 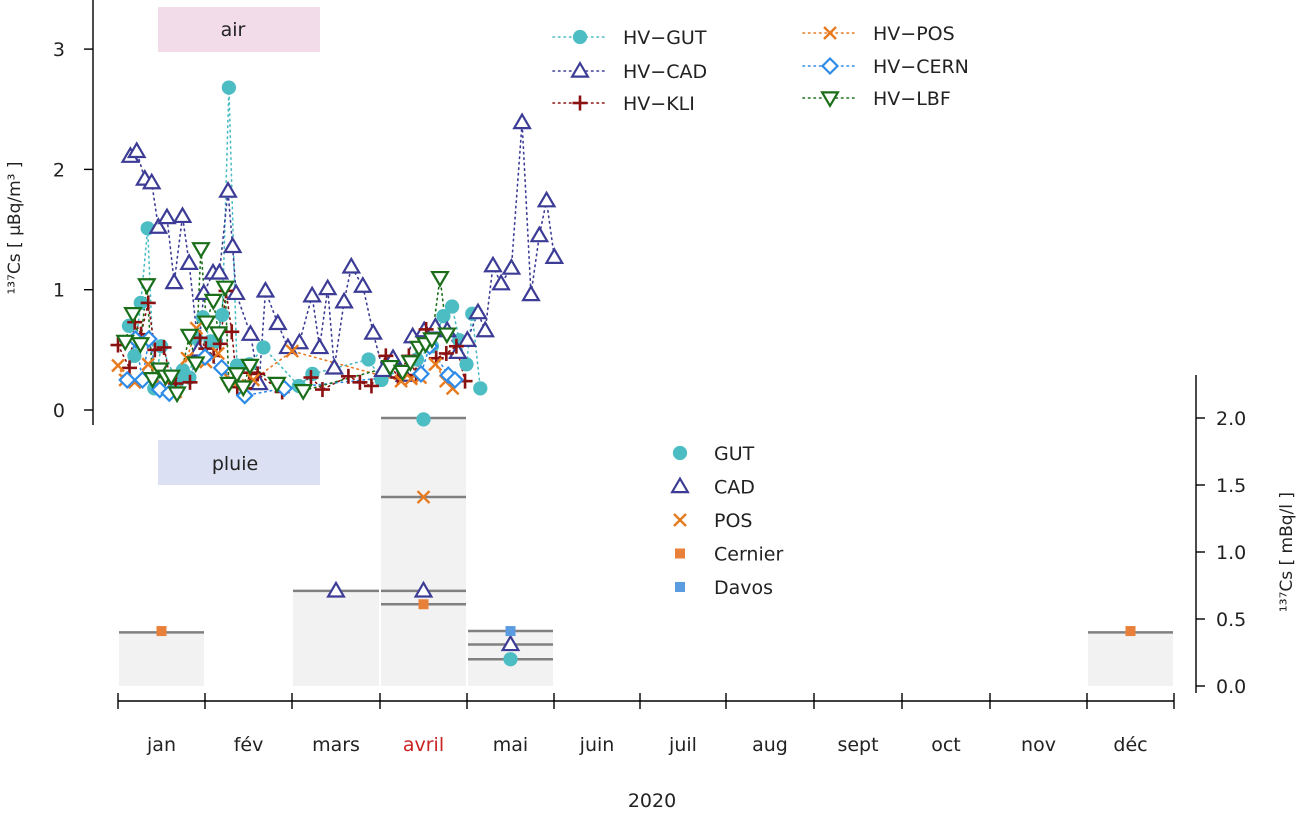 What do you see at coordinates (423, 745) in the screenshot?
I see `x-tick-label-avril: avril` at bounding box center [423, 745].